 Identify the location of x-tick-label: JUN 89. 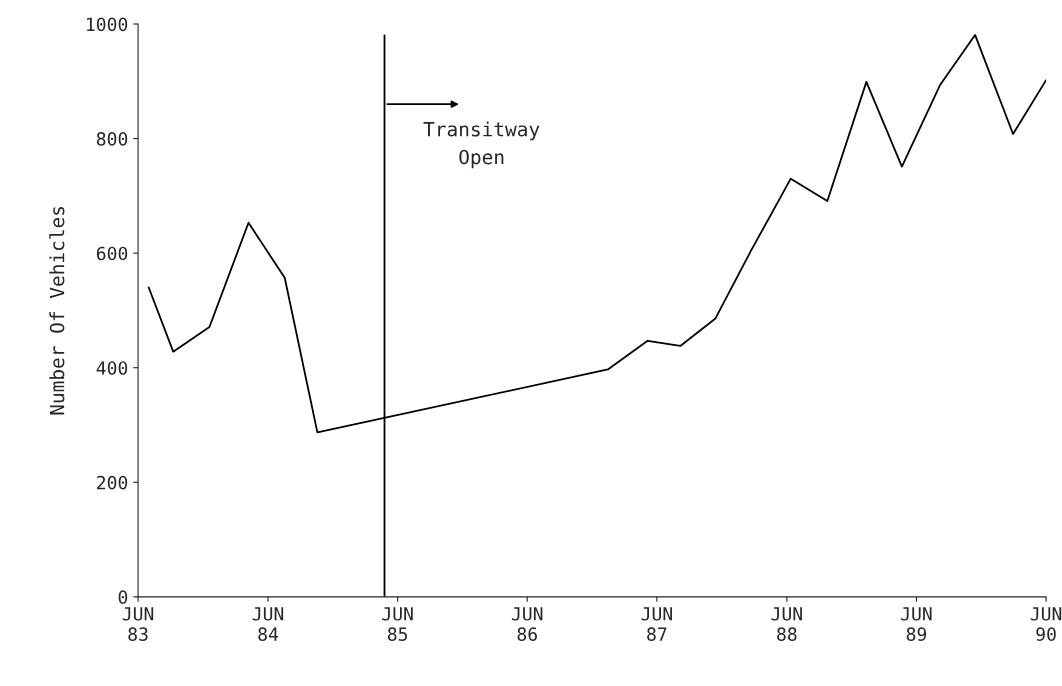
(916, 624).